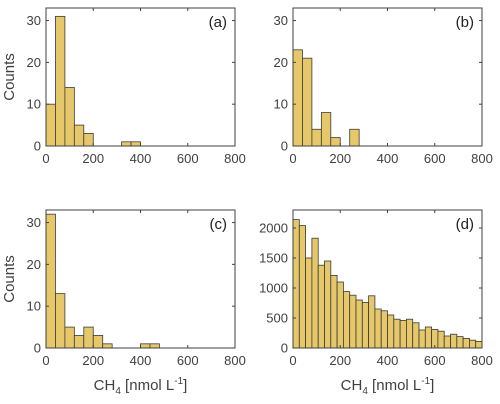 The image size is (500, 404). Describe the element at coordinates (188, 158) in the screenshot. I see `x-tick-label-a-600: 600` at that location.